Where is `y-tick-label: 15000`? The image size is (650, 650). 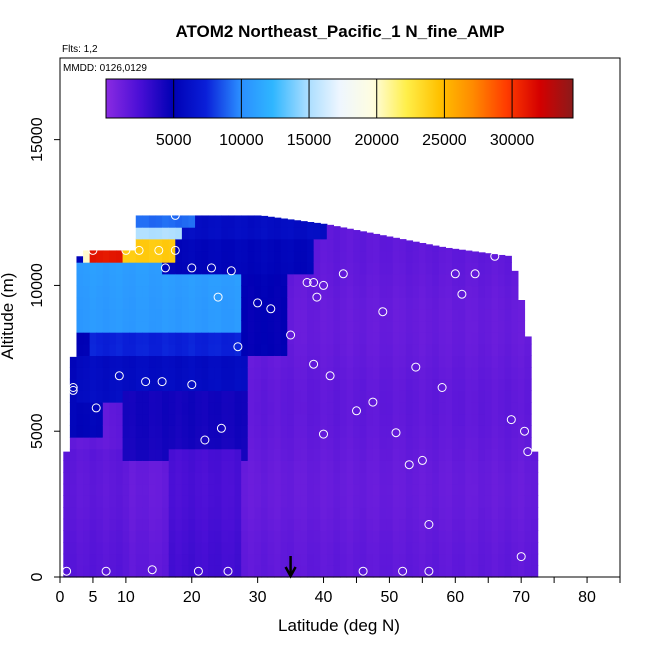 y-tick-label: 15000 is located at coordinates (37, 139).